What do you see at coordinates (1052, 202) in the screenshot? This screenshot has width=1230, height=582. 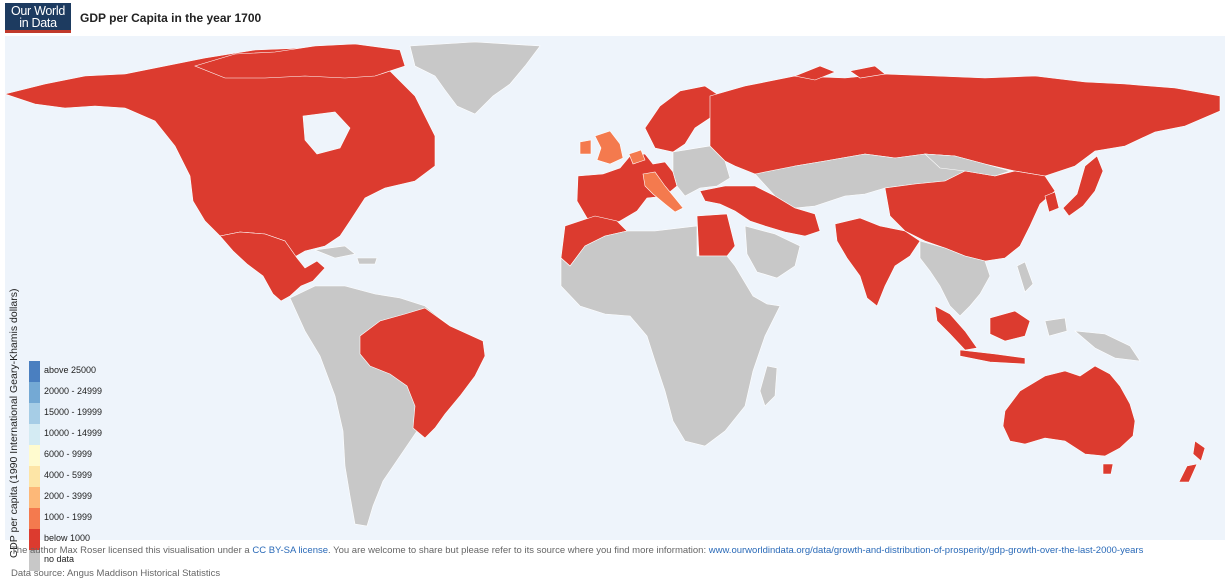 I see `region-korea` at bounding box center [1052, 202].